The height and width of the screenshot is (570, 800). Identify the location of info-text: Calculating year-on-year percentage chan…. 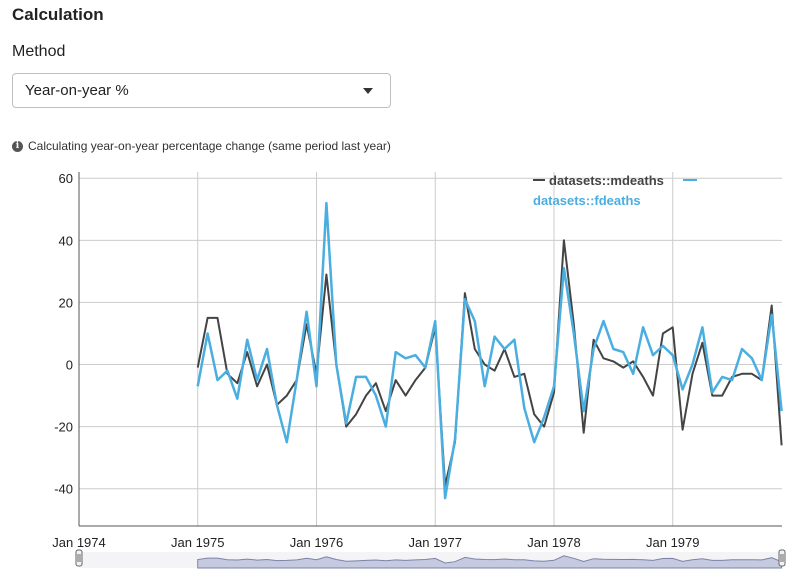
(209, 146).